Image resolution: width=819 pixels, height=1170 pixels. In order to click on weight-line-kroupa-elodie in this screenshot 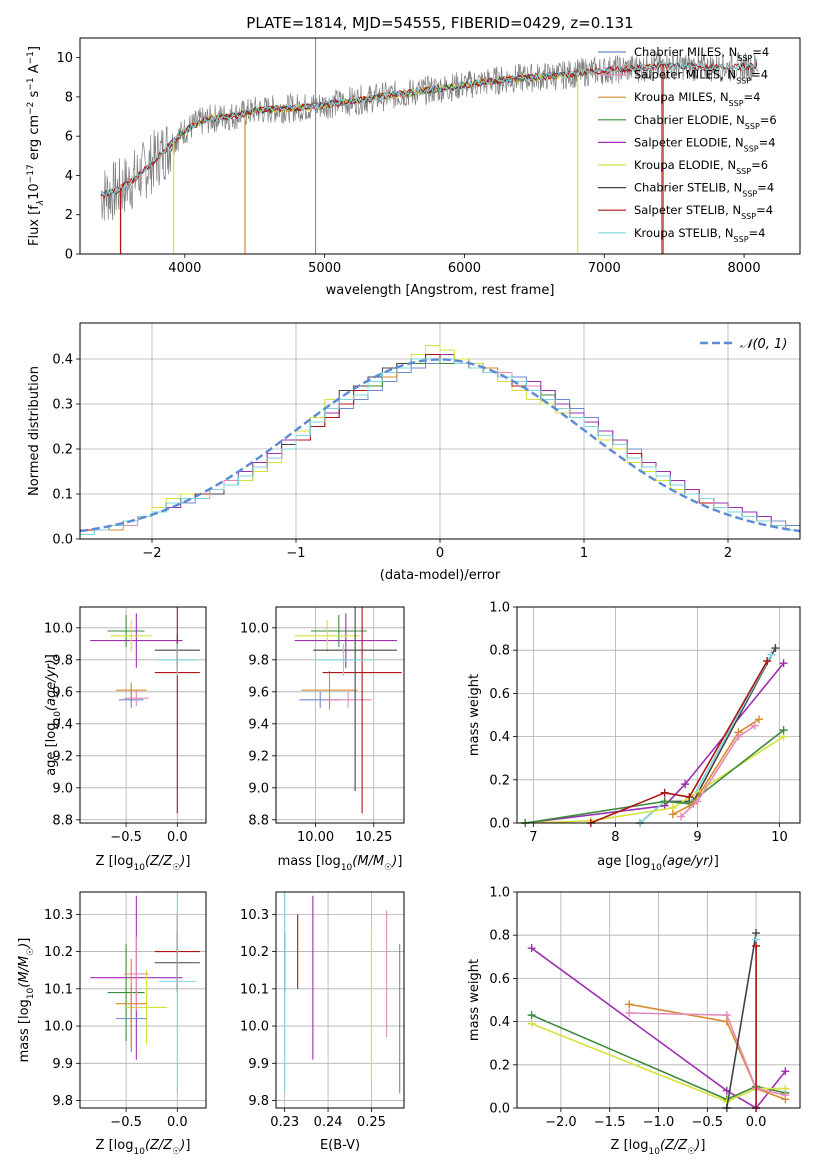, I will do `click(658, 1063)`.